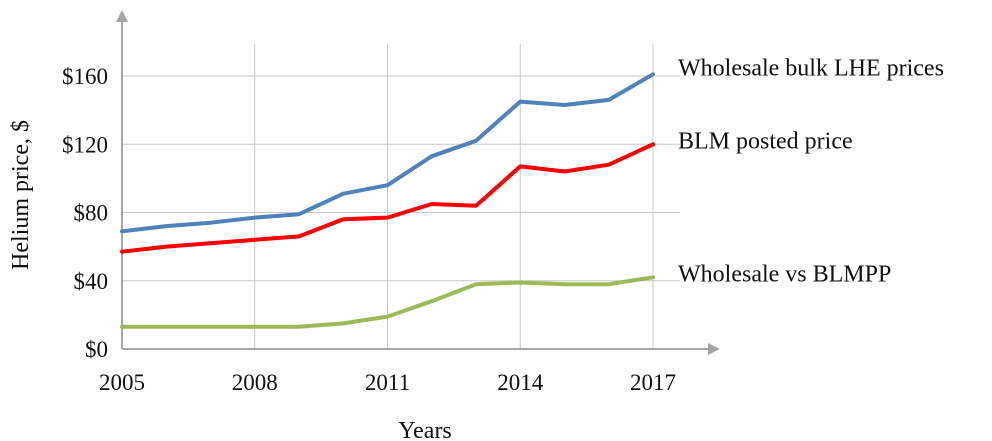  What do you see at coordinates (387, 382) in the screenshot?
I see `x-tick-label: 2011` at bounding box center [387, 382].